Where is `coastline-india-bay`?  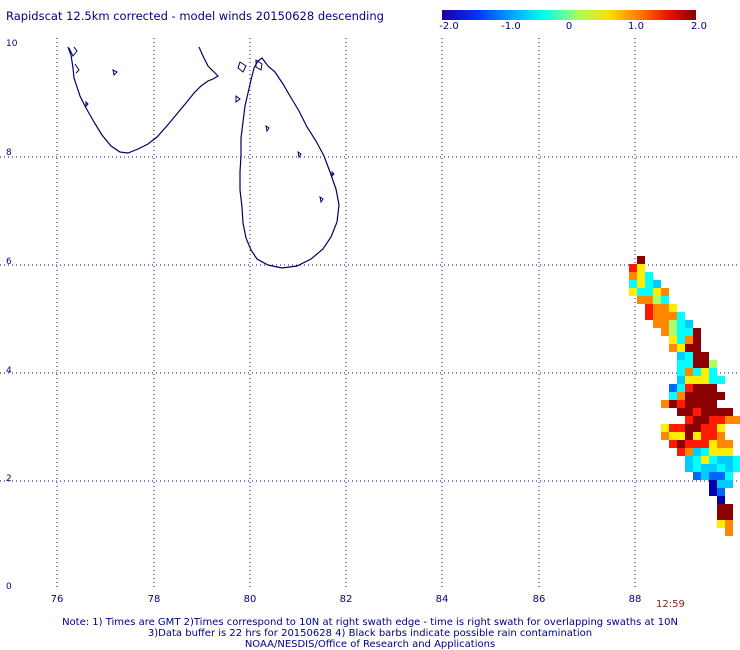 coastline-india-bay is located at coordinates (74, 60).